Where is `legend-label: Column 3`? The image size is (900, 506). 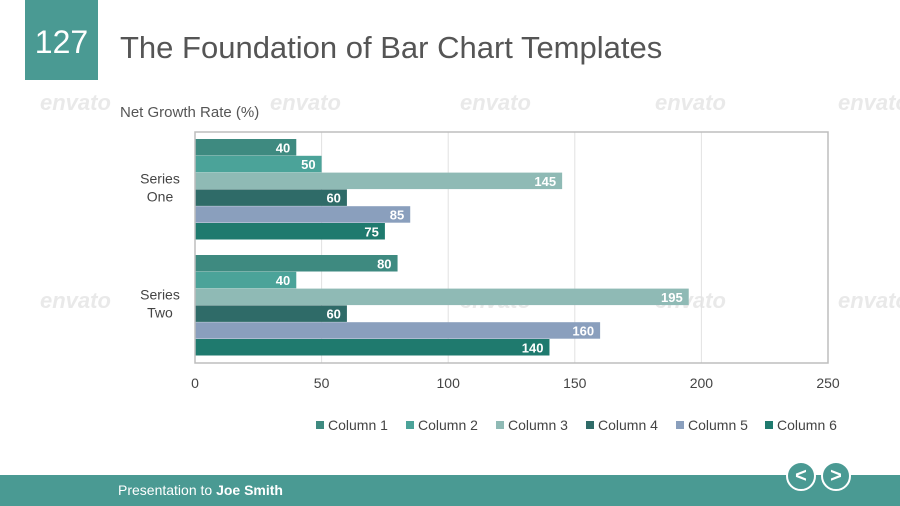 legend-label: Column 3 is located at coordinates (538, 425).